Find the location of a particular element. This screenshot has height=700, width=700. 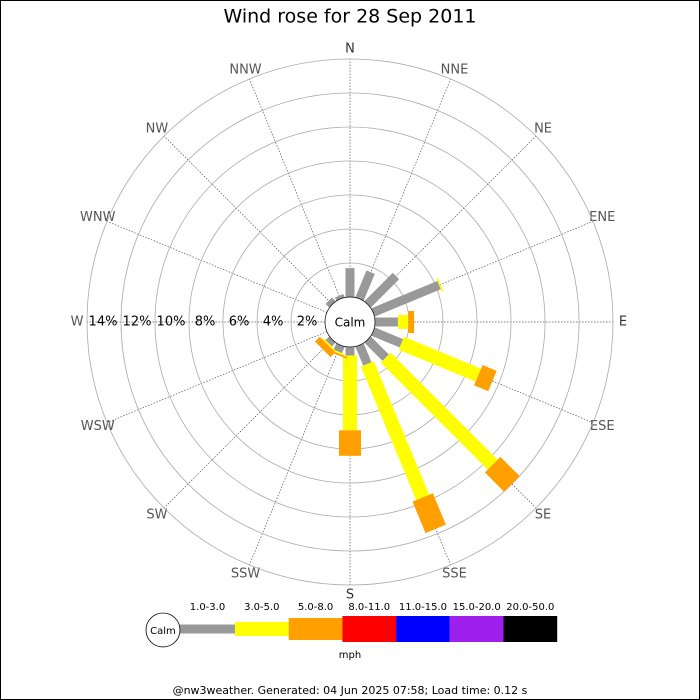

ring-label: 6% is located at coordinates (239, 322).